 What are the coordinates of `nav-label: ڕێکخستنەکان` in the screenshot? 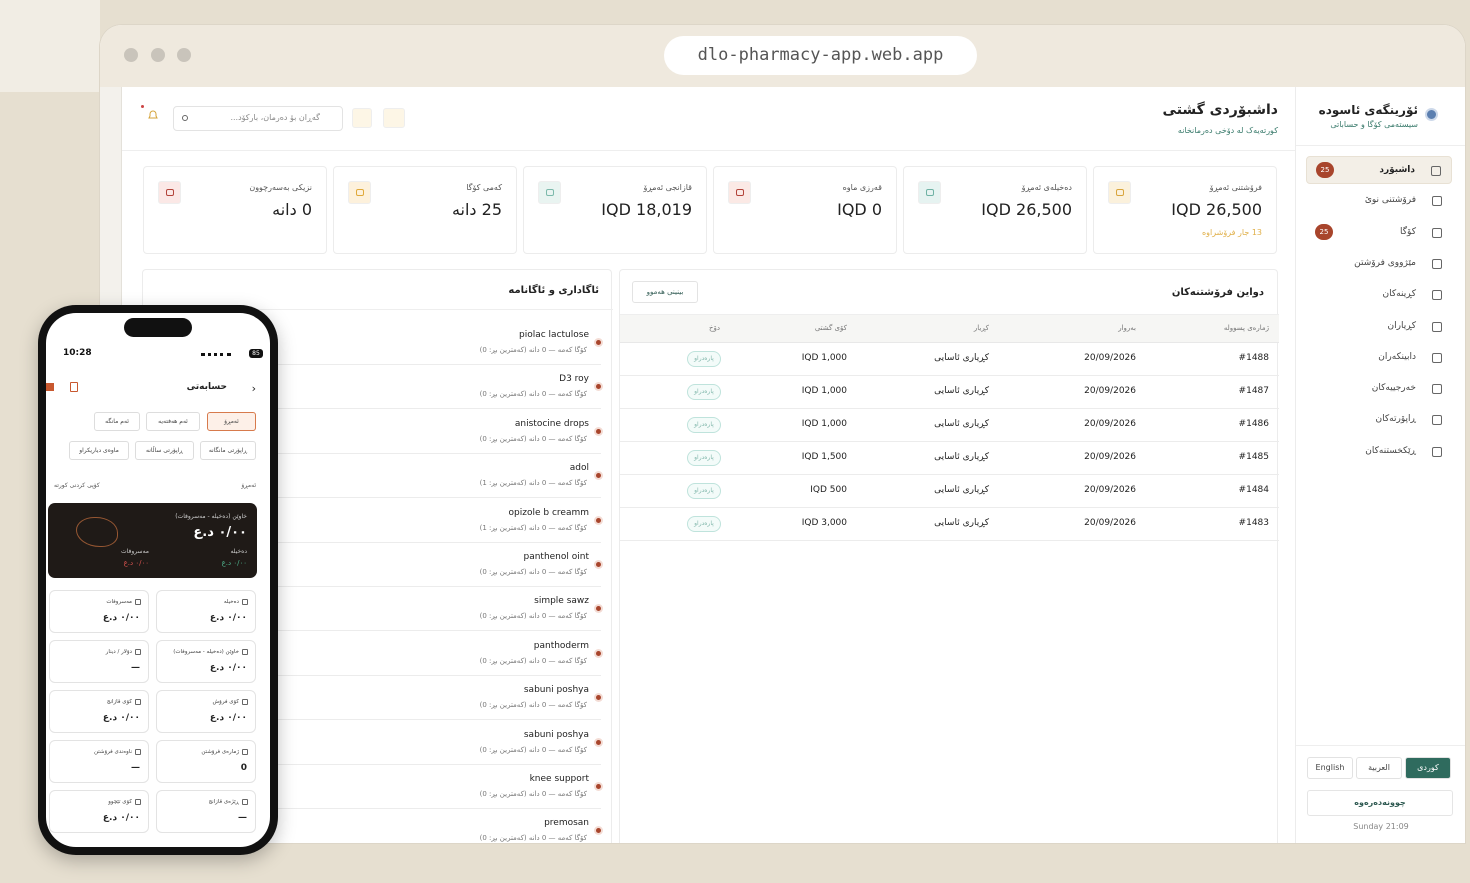 It's located at (1390, 450).